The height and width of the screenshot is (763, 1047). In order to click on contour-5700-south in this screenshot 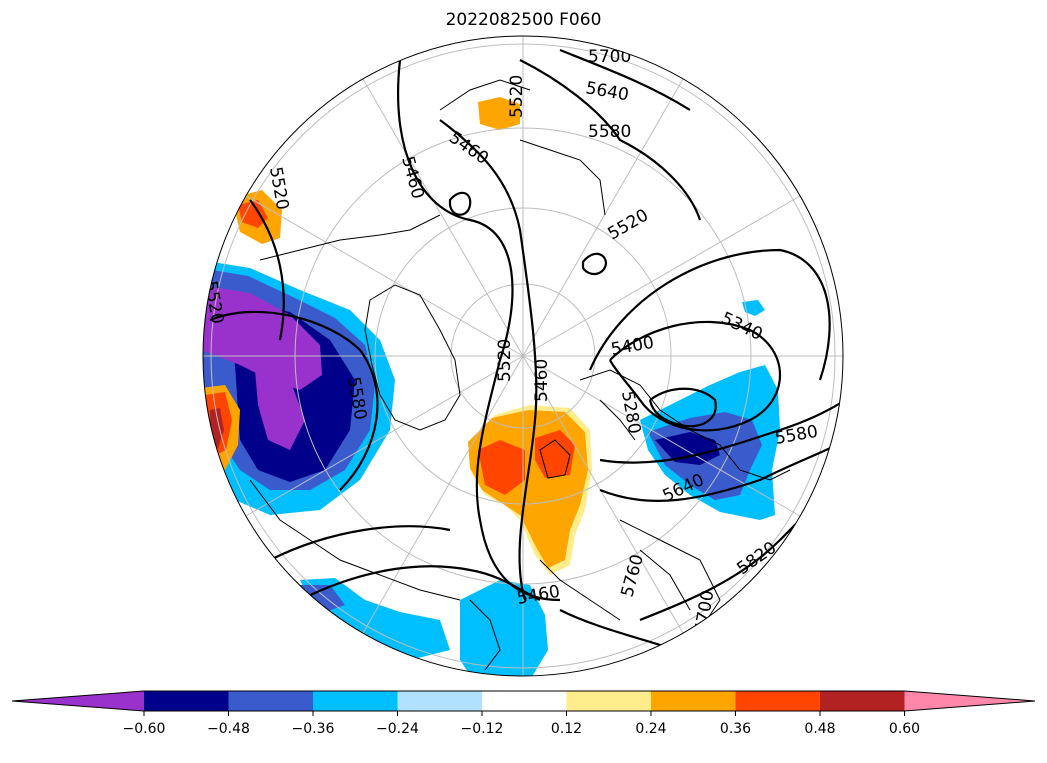, I will do `click(625, 633)`.